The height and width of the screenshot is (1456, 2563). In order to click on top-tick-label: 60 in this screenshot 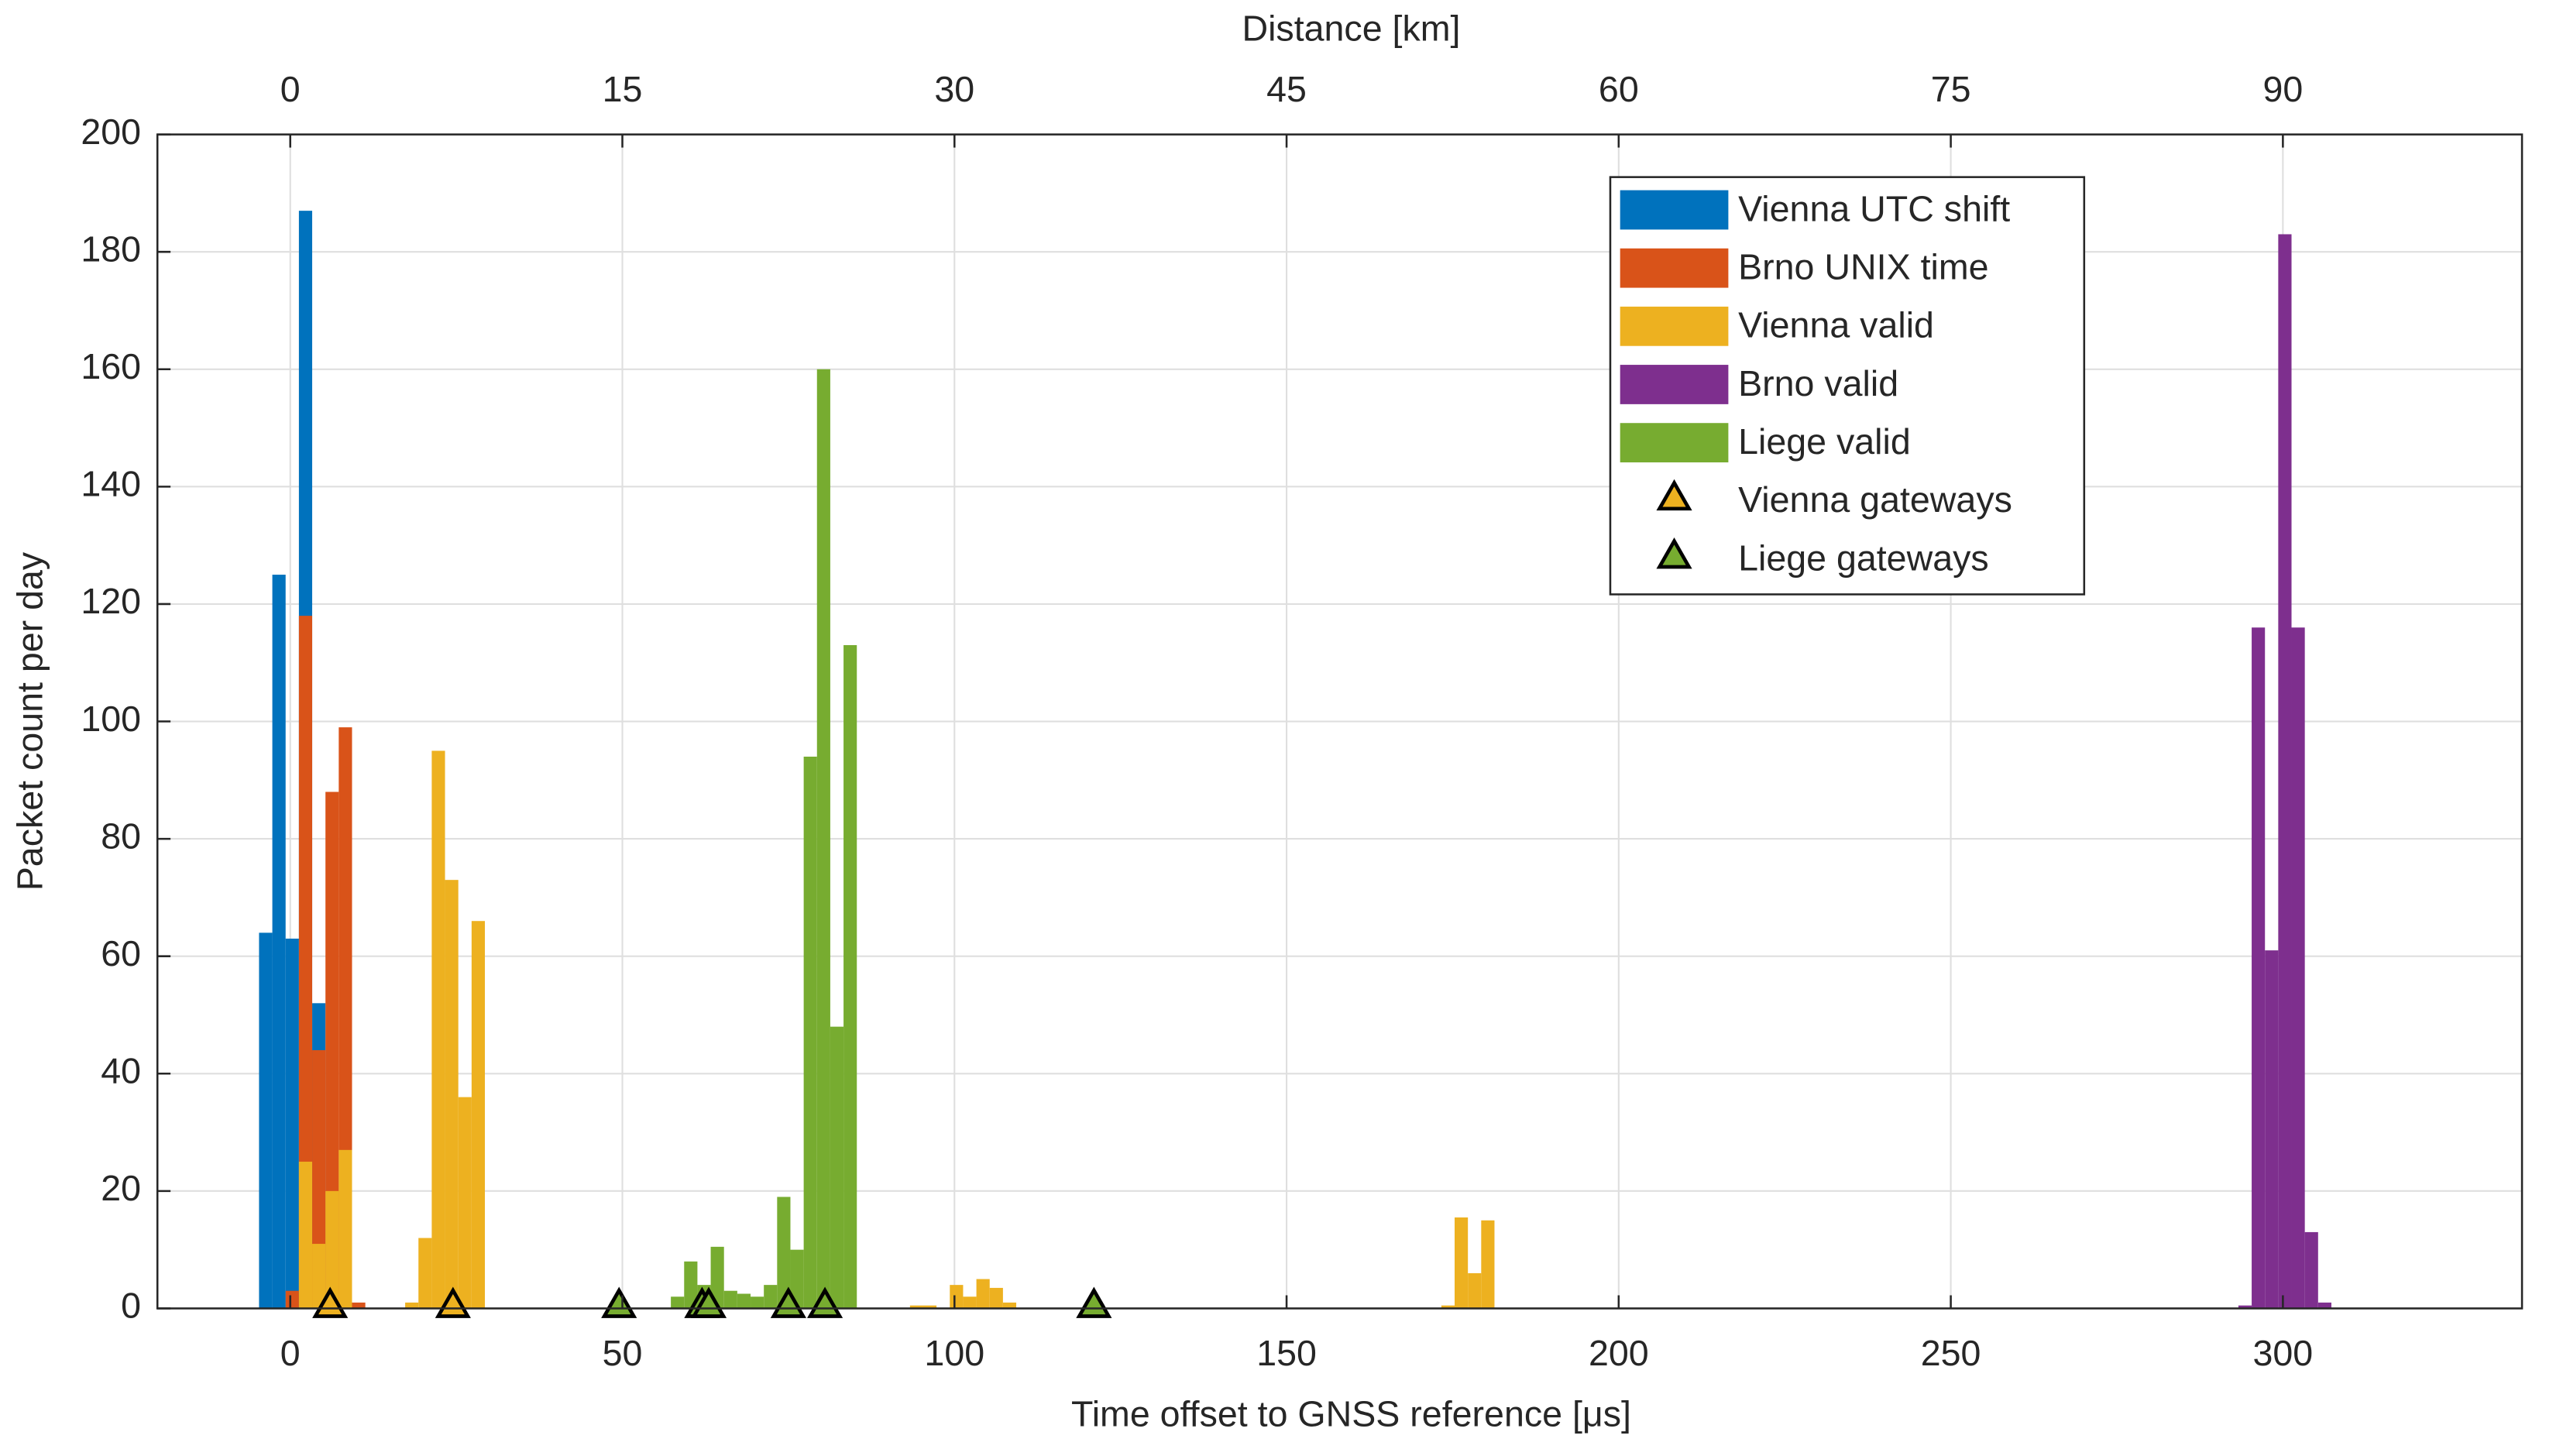, I will do `click(1619, 89)`.